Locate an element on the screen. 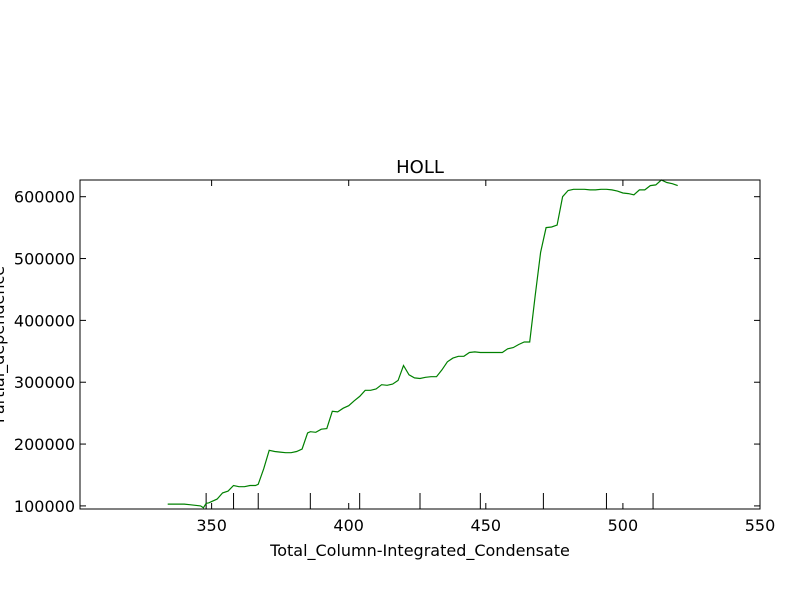 The image size is (800, 600). y-axis-label: Partial_dependence is located at coordinates (4, 344).